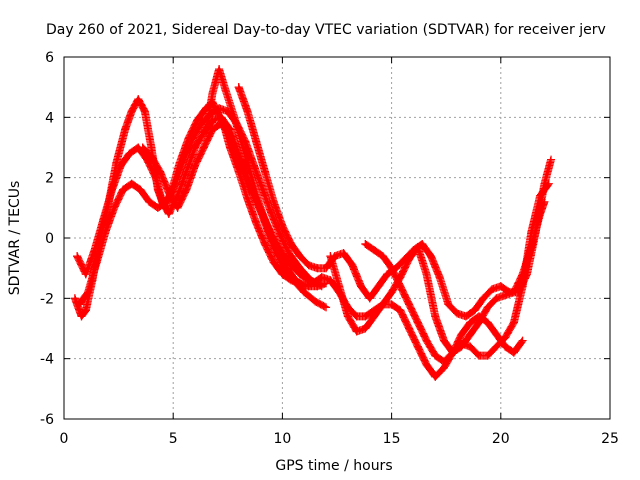  What do you see at coordinates (15, 238) in the screenshot?
I see `y-axis-label: SDTVAR / TECUs` at bounding box center [15, 238].